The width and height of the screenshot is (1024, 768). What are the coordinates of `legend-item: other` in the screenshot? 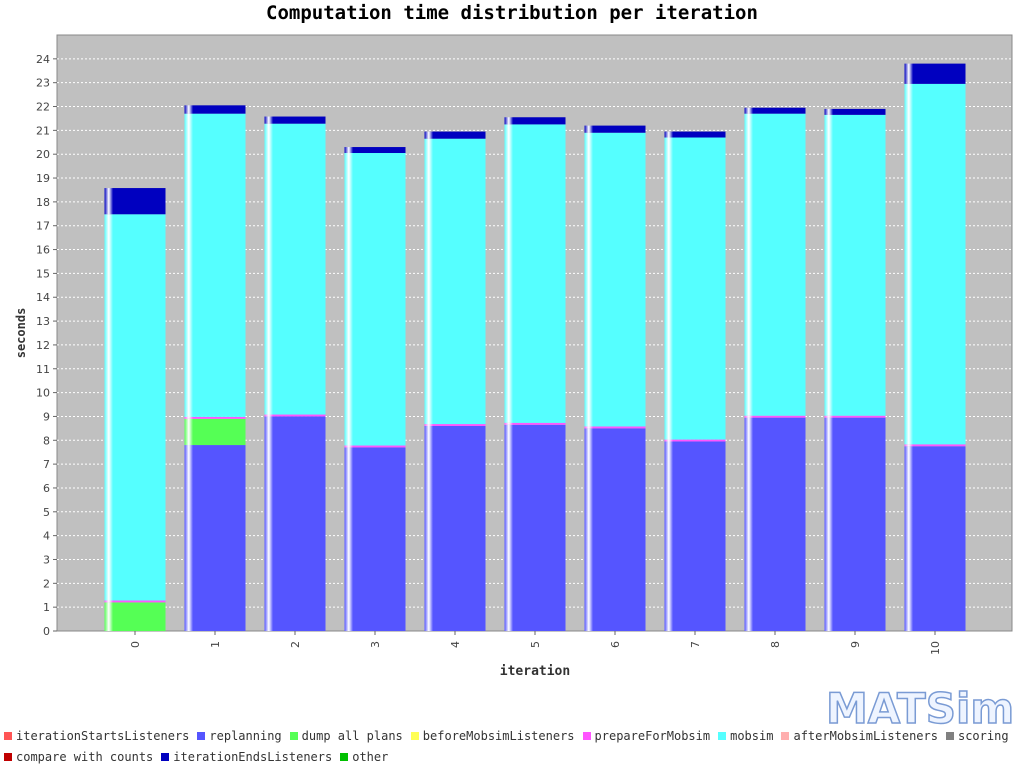 It's located at (364, 757).